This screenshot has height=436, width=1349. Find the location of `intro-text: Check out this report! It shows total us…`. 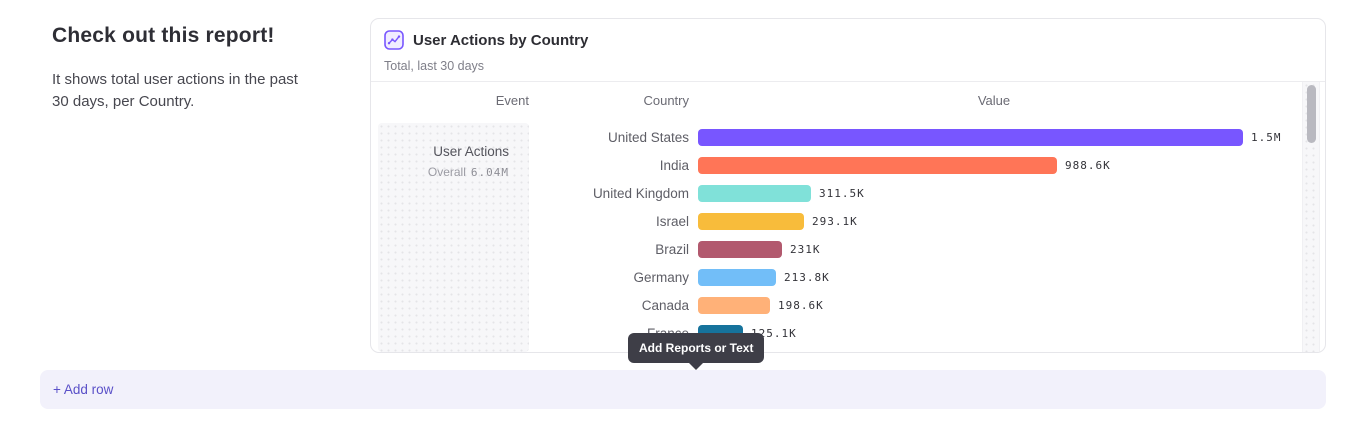

intro-text: Check out this report! It shows total us… is located at coordinates (178, 68).